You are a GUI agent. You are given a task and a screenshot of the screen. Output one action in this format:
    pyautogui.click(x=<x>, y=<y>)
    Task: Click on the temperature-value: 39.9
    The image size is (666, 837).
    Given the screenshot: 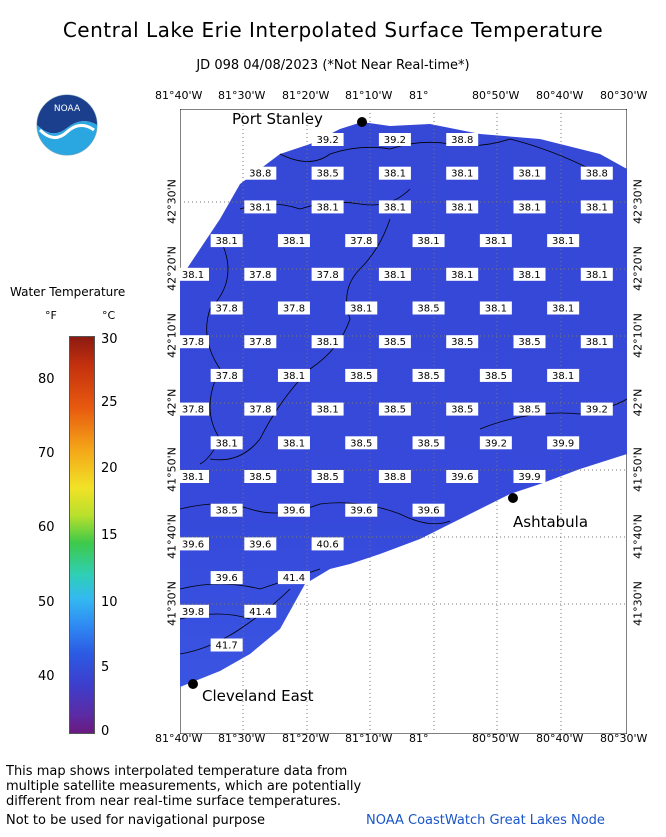 What is the action you would take?
    pyautogui.click(x=563, y=443)
    